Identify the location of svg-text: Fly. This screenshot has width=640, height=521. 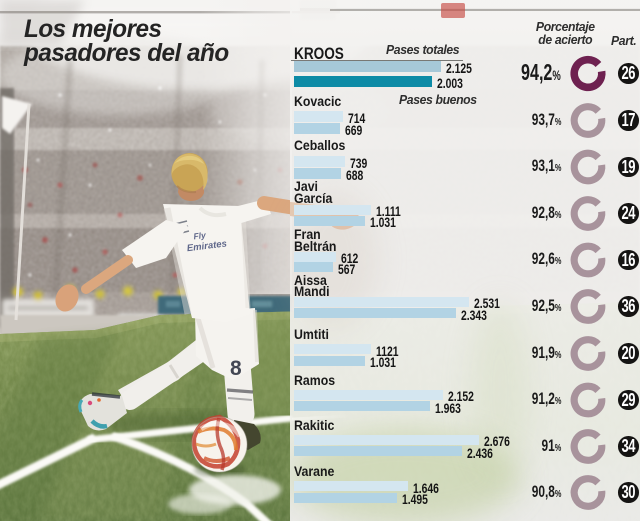
(200, 236).